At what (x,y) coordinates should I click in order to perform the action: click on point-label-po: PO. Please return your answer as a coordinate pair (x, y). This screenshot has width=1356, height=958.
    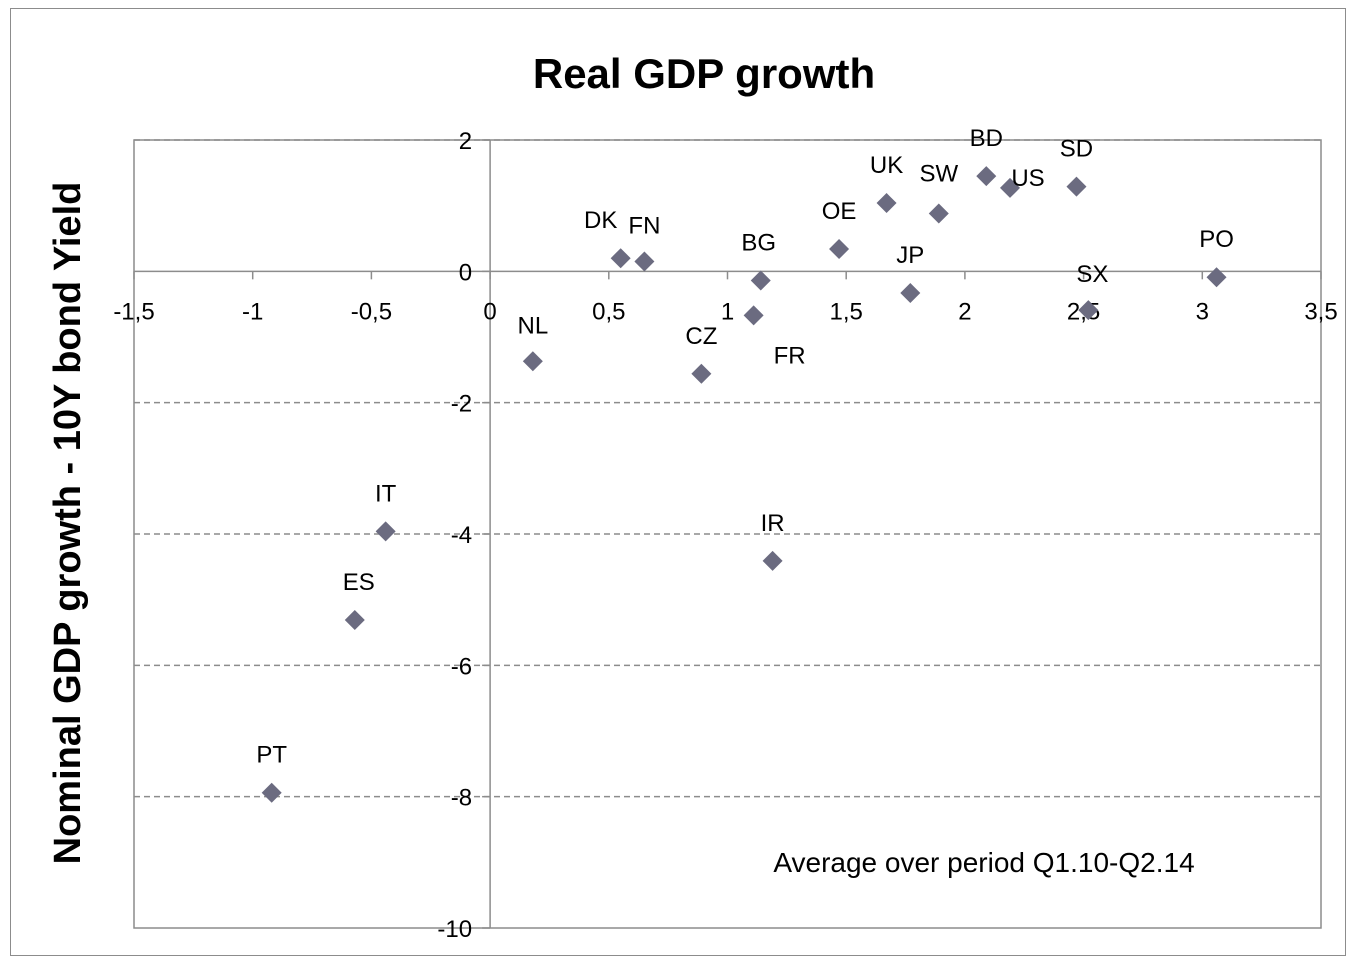
    Looking at the image, I should click on (1216, 239).